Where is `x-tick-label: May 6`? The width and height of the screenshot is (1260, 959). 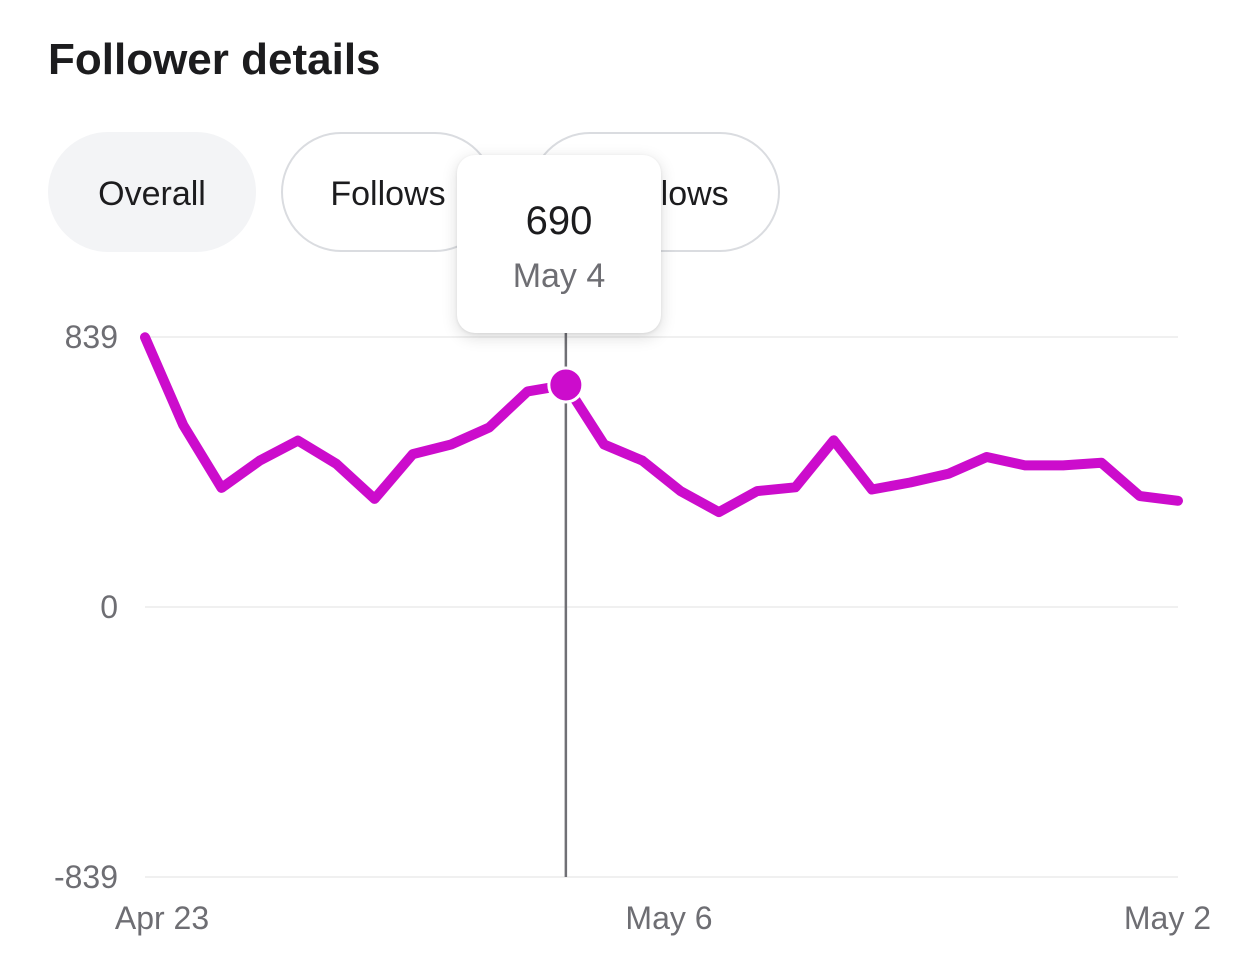 x-tick-label: May 6 is located at coordinates (668, 918).